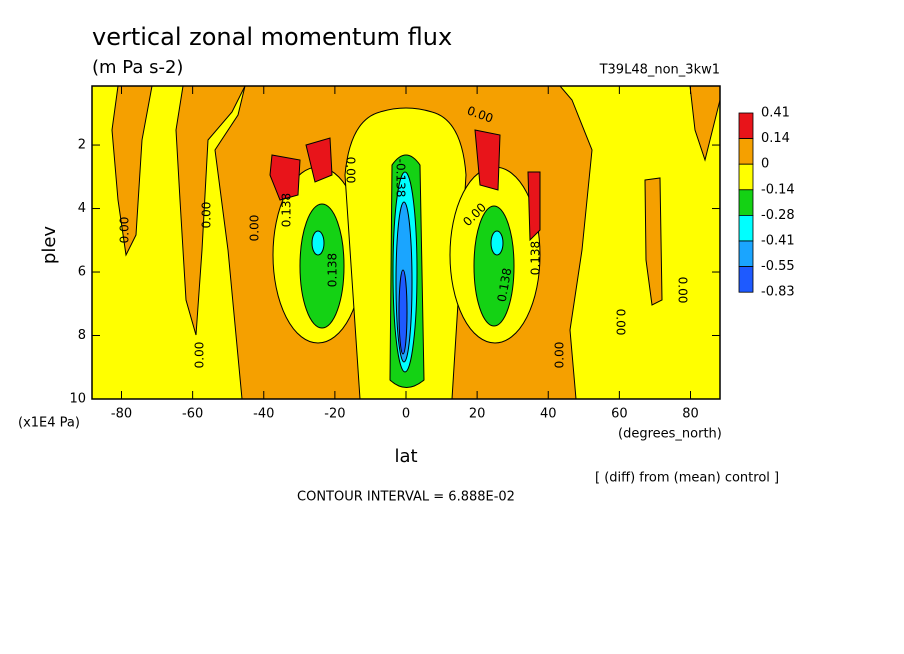  What do you see at coordinates (690, 414) in the screenshot?
I see `x-tick-label: 80` at bounding box center [690, 414].